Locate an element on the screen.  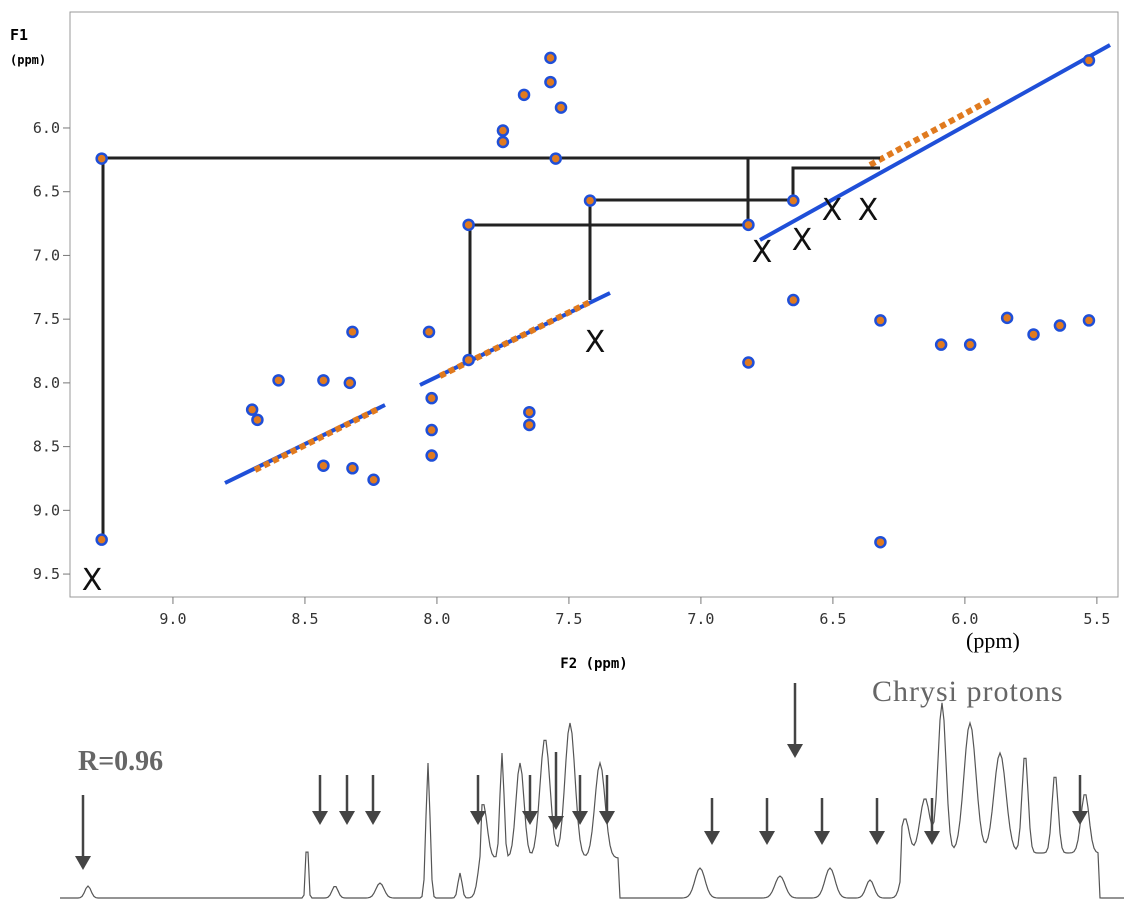
x-tick-label: 6.0 is located at coordinates (964, 619).